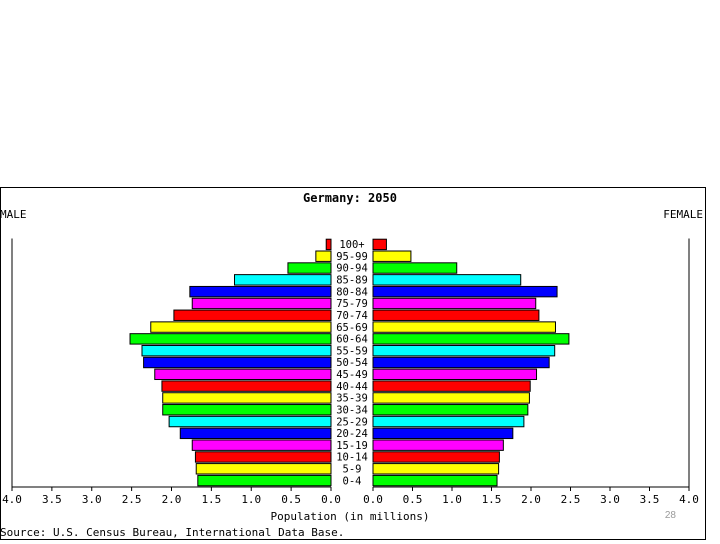 The image size is (720, 544). What do you see at coordinates (352, 363) in the screenshot?
I see `age-group-label: 50-54` at bounding box center [352, 363].